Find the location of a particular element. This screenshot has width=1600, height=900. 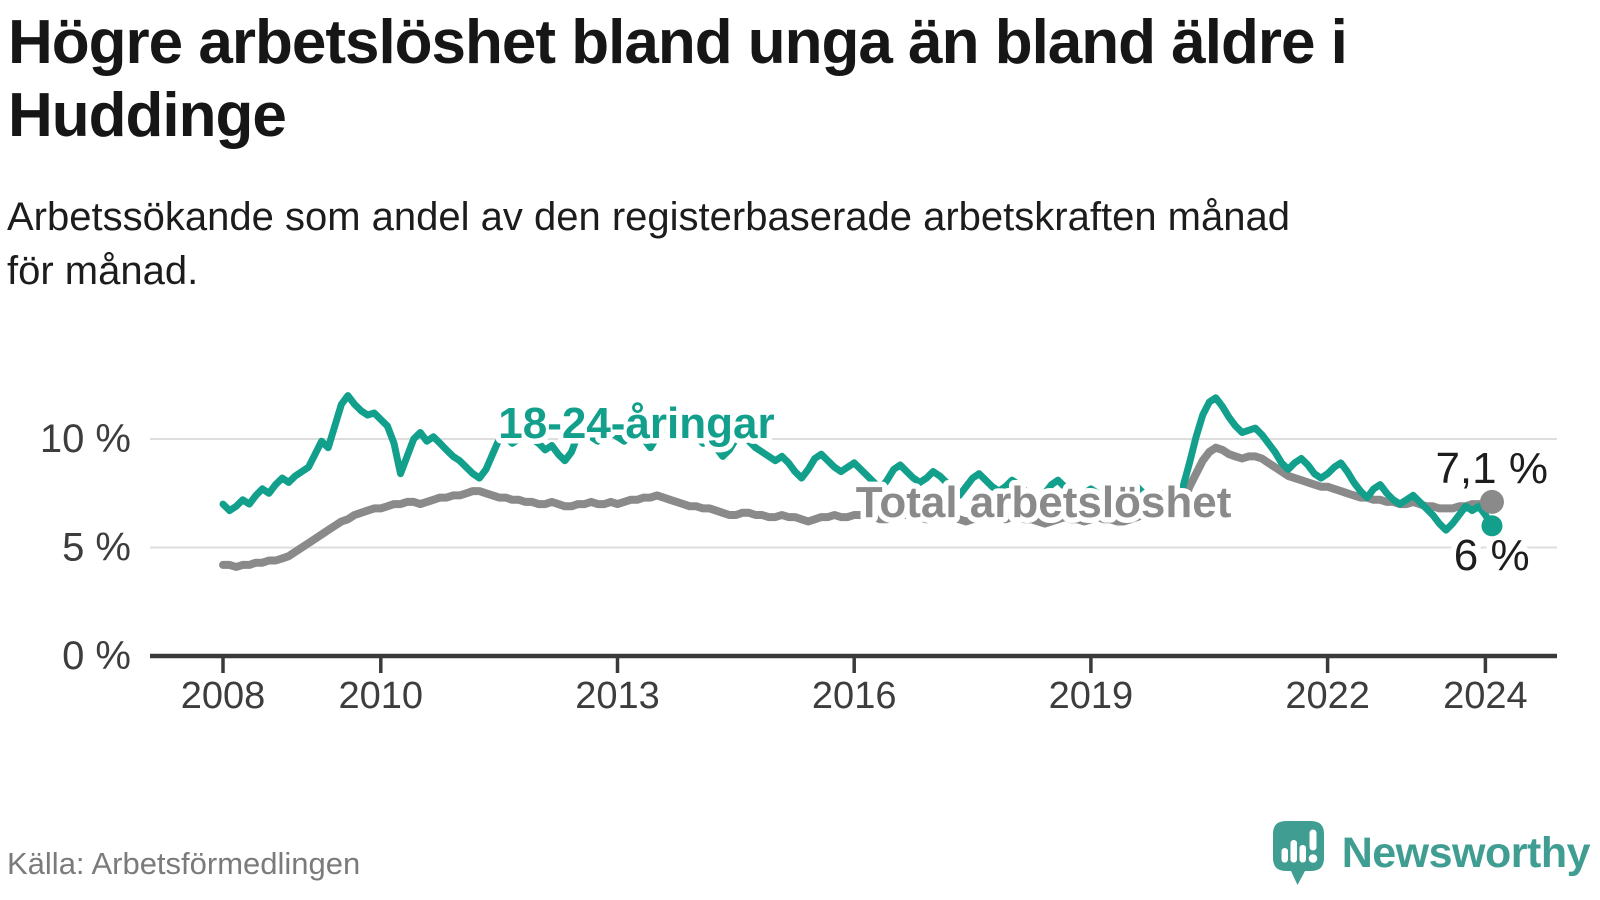

x-axis-tick-label: 2022 is located at coordinates (1327, 696).